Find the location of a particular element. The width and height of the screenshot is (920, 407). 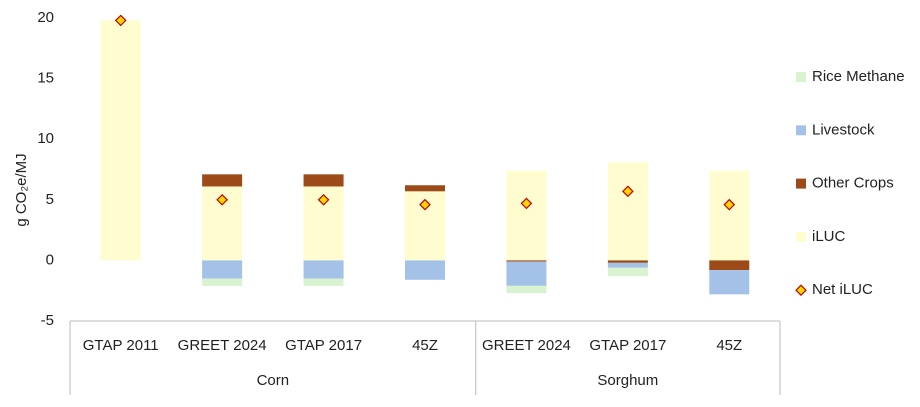

x-tick-label: GTAP 2011 is located at coordinates (121, 345).